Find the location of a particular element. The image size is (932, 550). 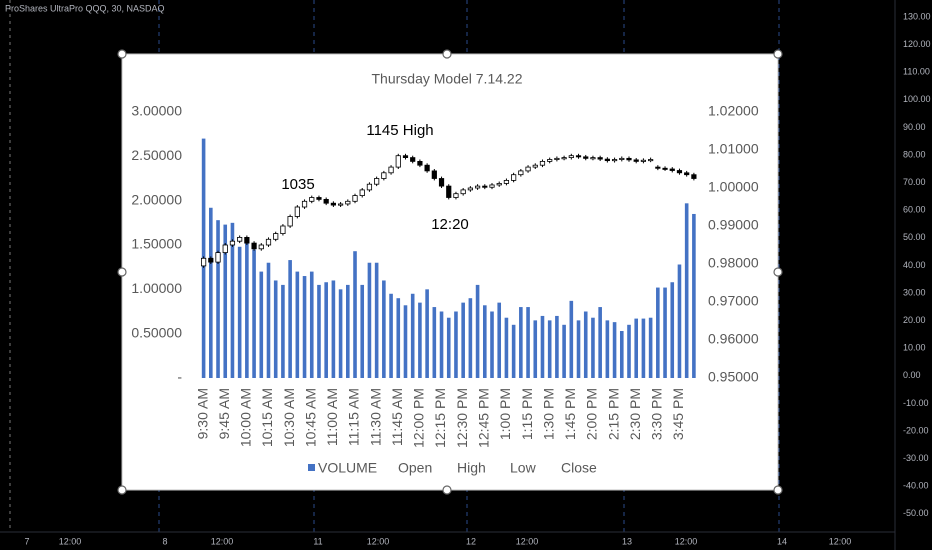

x-tick-label: 10:30 AM is located at coordinates (289, 417).